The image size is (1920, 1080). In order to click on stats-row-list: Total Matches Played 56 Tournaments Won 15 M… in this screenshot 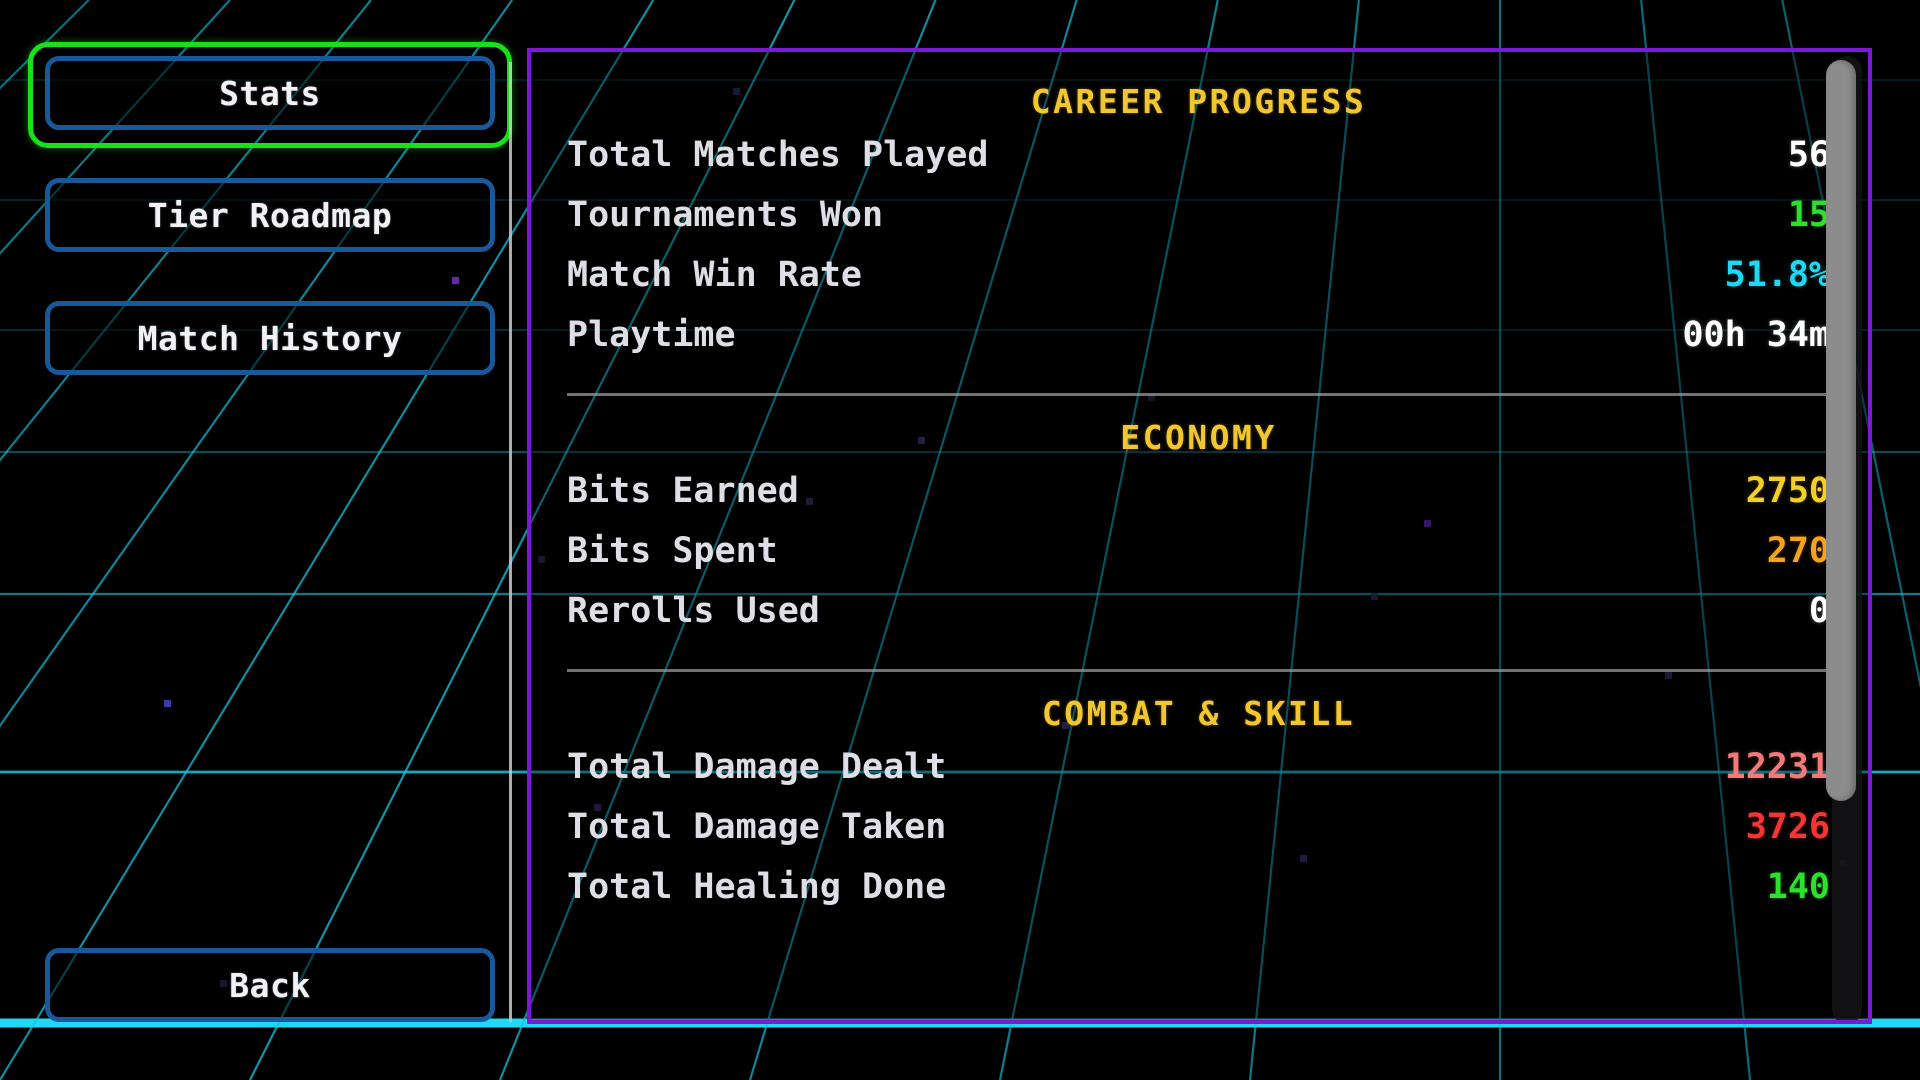, I will do `click(1198, 255)`.